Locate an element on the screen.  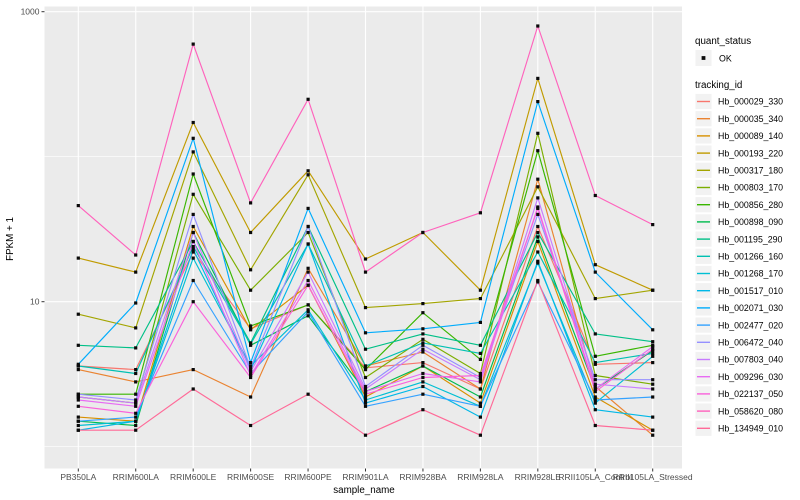
legend-item-Hb_000803_170: Hb_000803_170 is located at coordinates (739, 187).